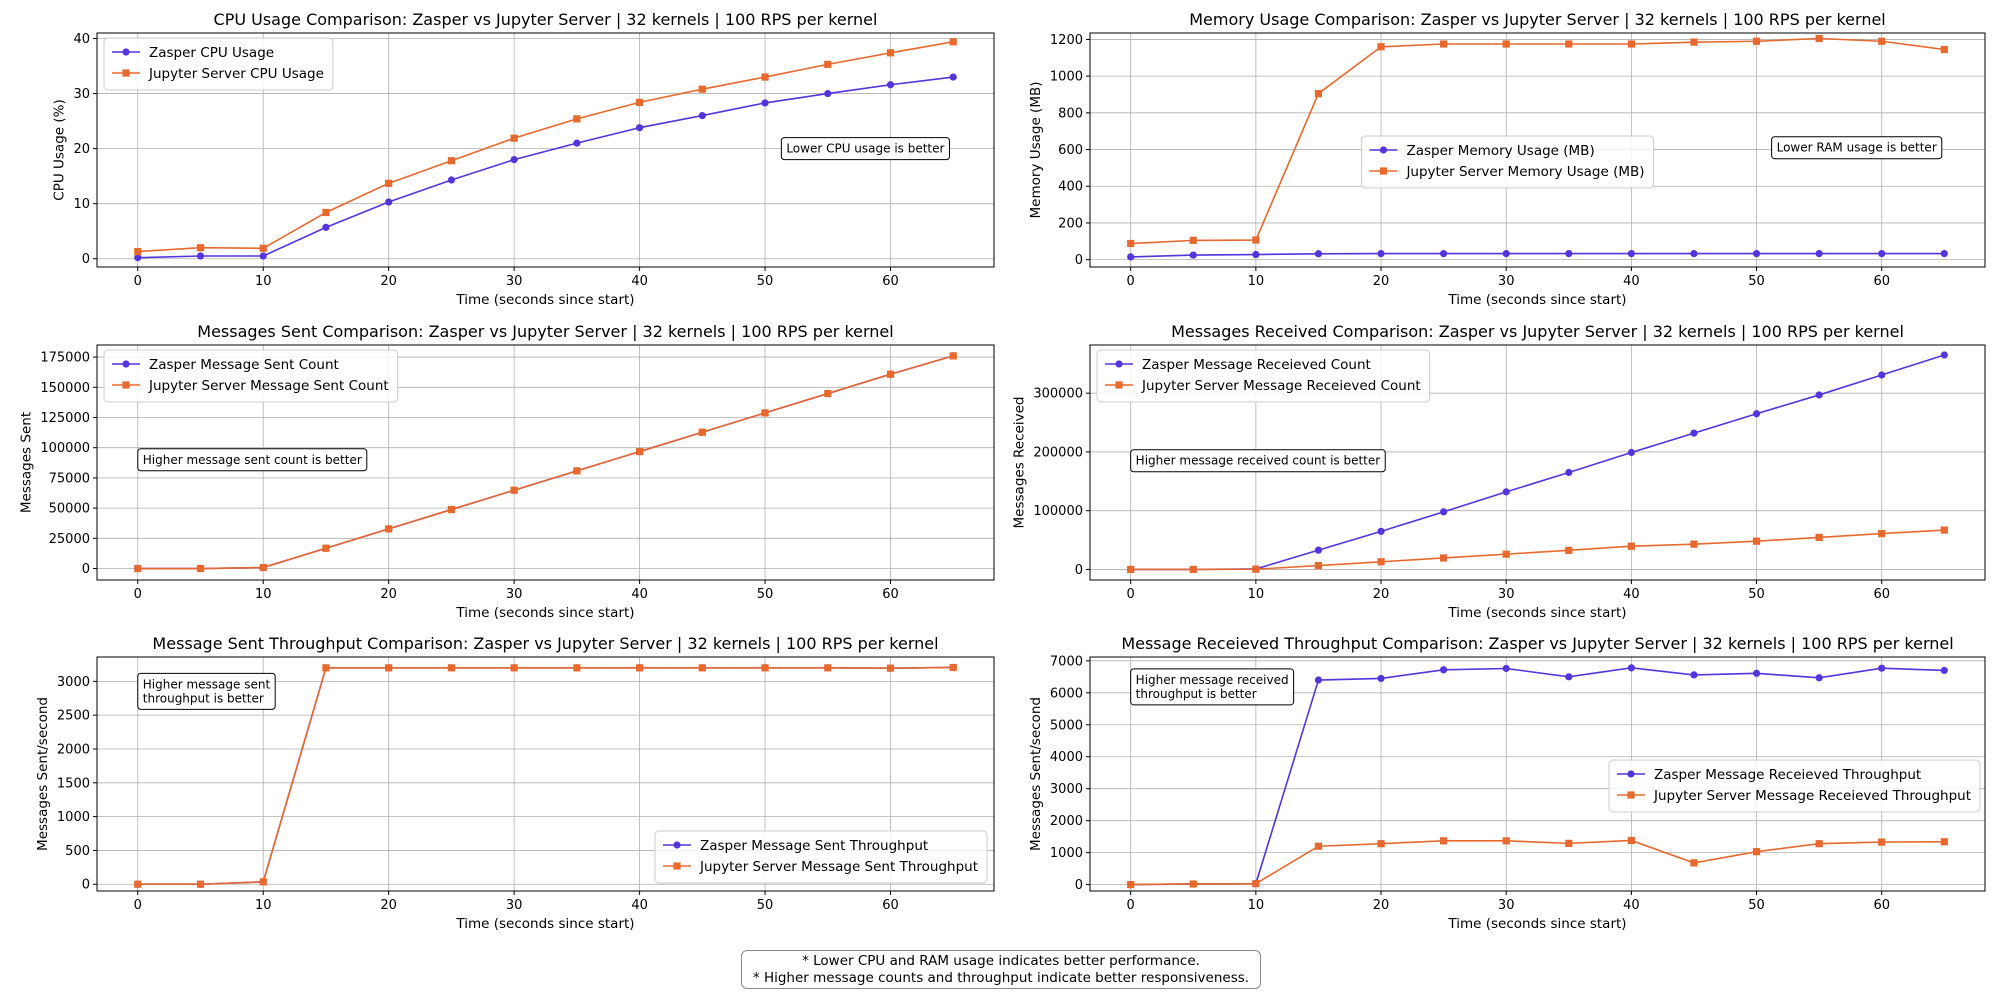 This screenshot has height=1000, width=2000. What do you see at coordinates (81, 39) in the screenshot?
I see `y-tick-label: 40` at bounding box center [81, 39].